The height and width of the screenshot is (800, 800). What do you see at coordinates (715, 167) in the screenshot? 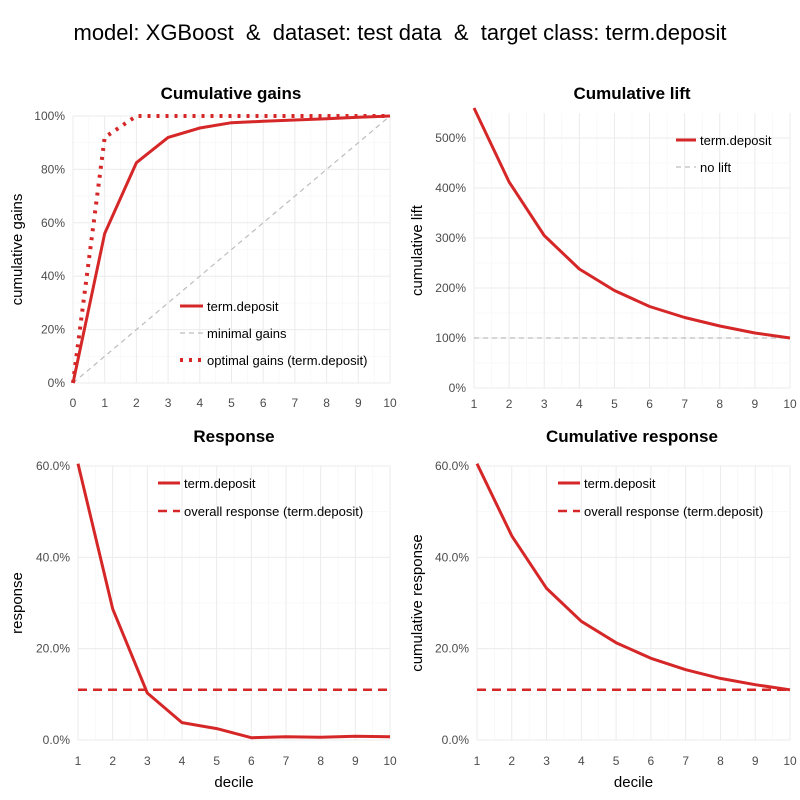
I see `legend-label: no lift` at bounding box center [715, 167].